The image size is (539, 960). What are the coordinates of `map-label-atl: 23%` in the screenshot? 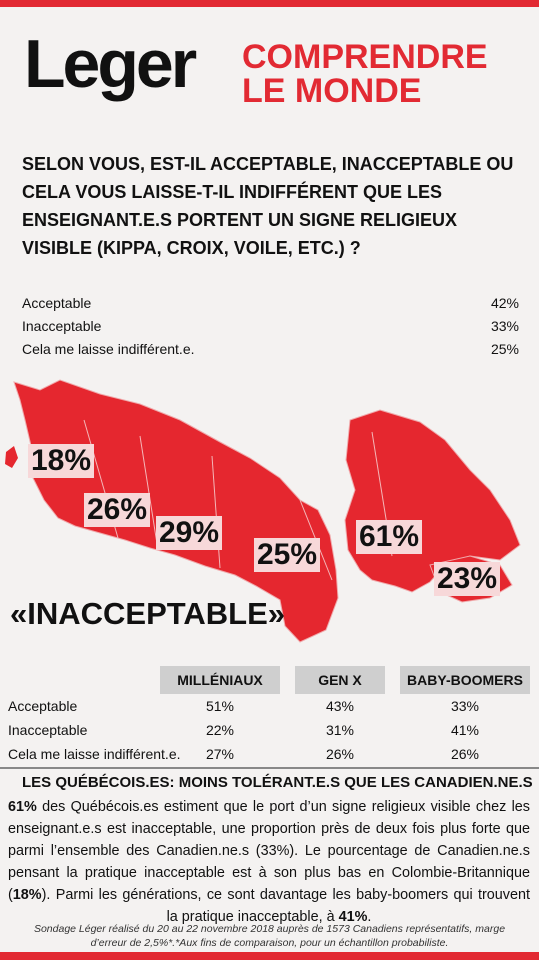 It's located at (467, 579).